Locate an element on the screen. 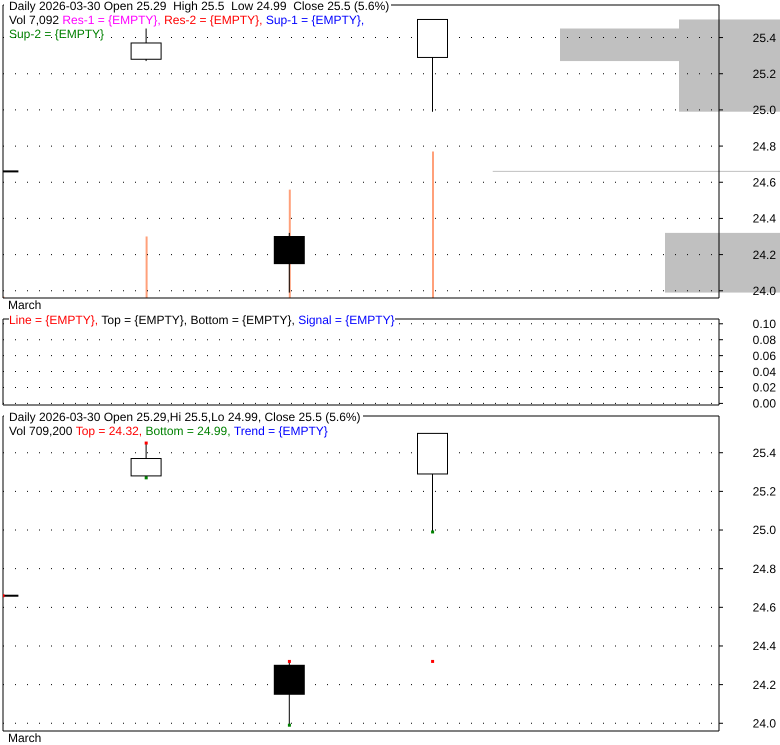  y-tick-label: 0.00 is located at coordinates (764, 403).